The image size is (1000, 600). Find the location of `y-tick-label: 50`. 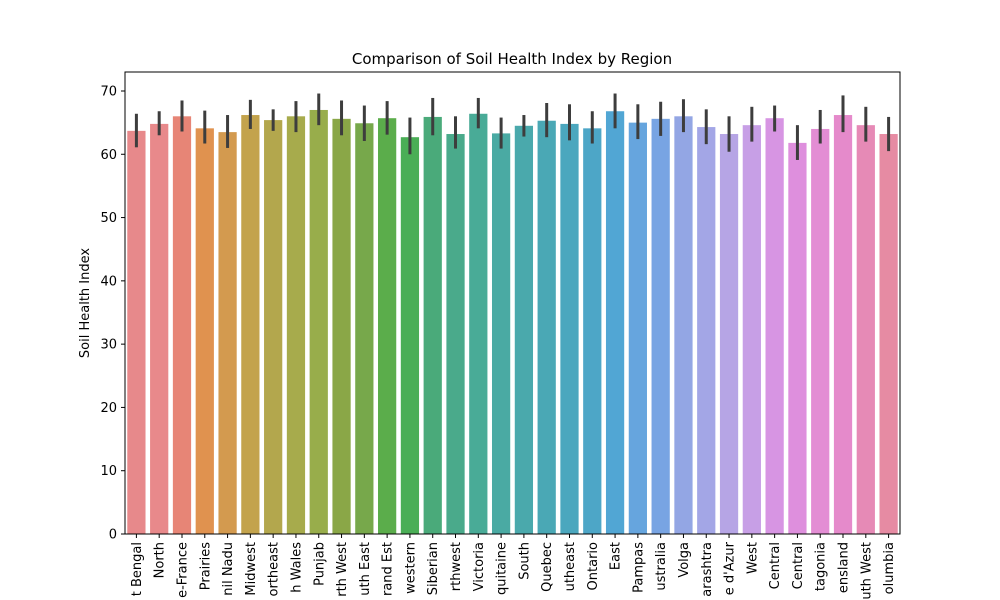

y-tick-label: 50 is located at coordinates (108, 218).